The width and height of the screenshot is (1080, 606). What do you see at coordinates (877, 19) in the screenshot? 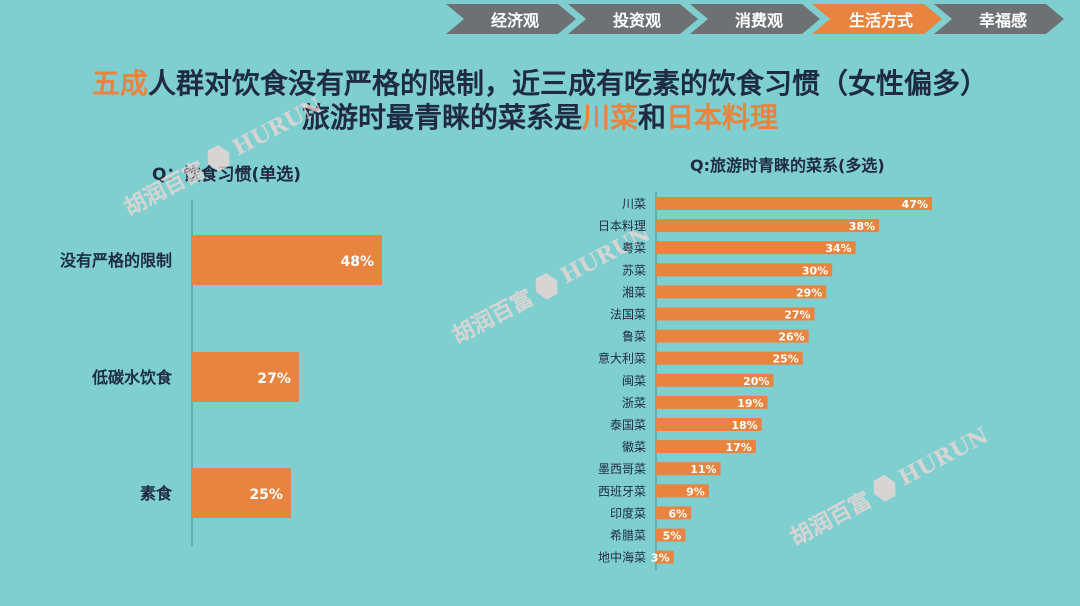
I see `nav-tab-lifestyle: 生活方式` at bounding box center [877, 19].